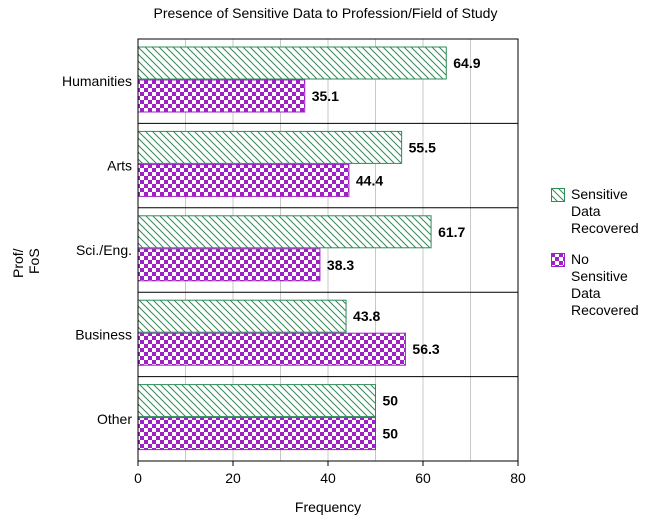  I want to click on category-label: Business, so click(103, 334).